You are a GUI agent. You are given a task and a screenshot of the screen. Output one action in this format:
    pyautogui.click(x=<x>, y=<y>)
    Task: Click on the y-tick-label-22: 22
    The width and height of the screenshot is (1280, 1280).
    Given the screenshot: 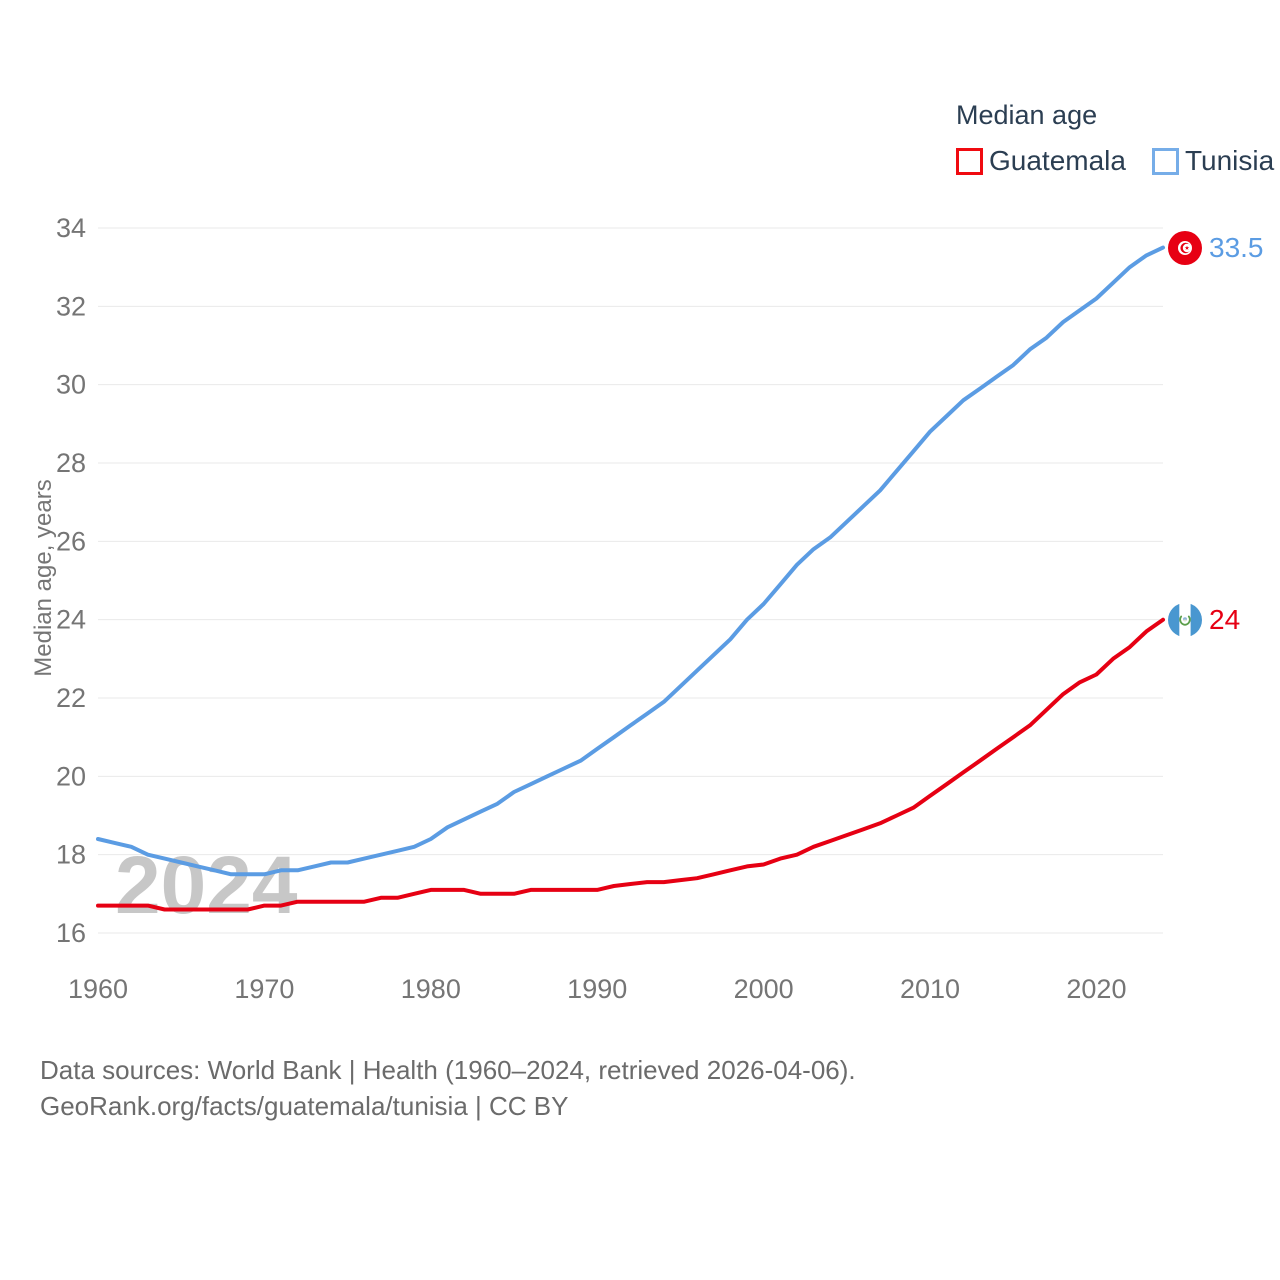 What is the action you would take?
    pyautogui.click(x=71, y=698)
    